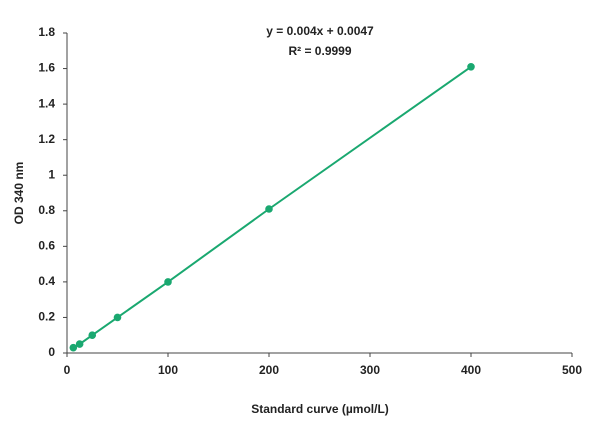 The width and height of the screenshot is (600, 437). What do you see at coordinates (46, 68) in the screenshot?
I see `y-tick-label: 1.6` at bounding box center [46, 68].